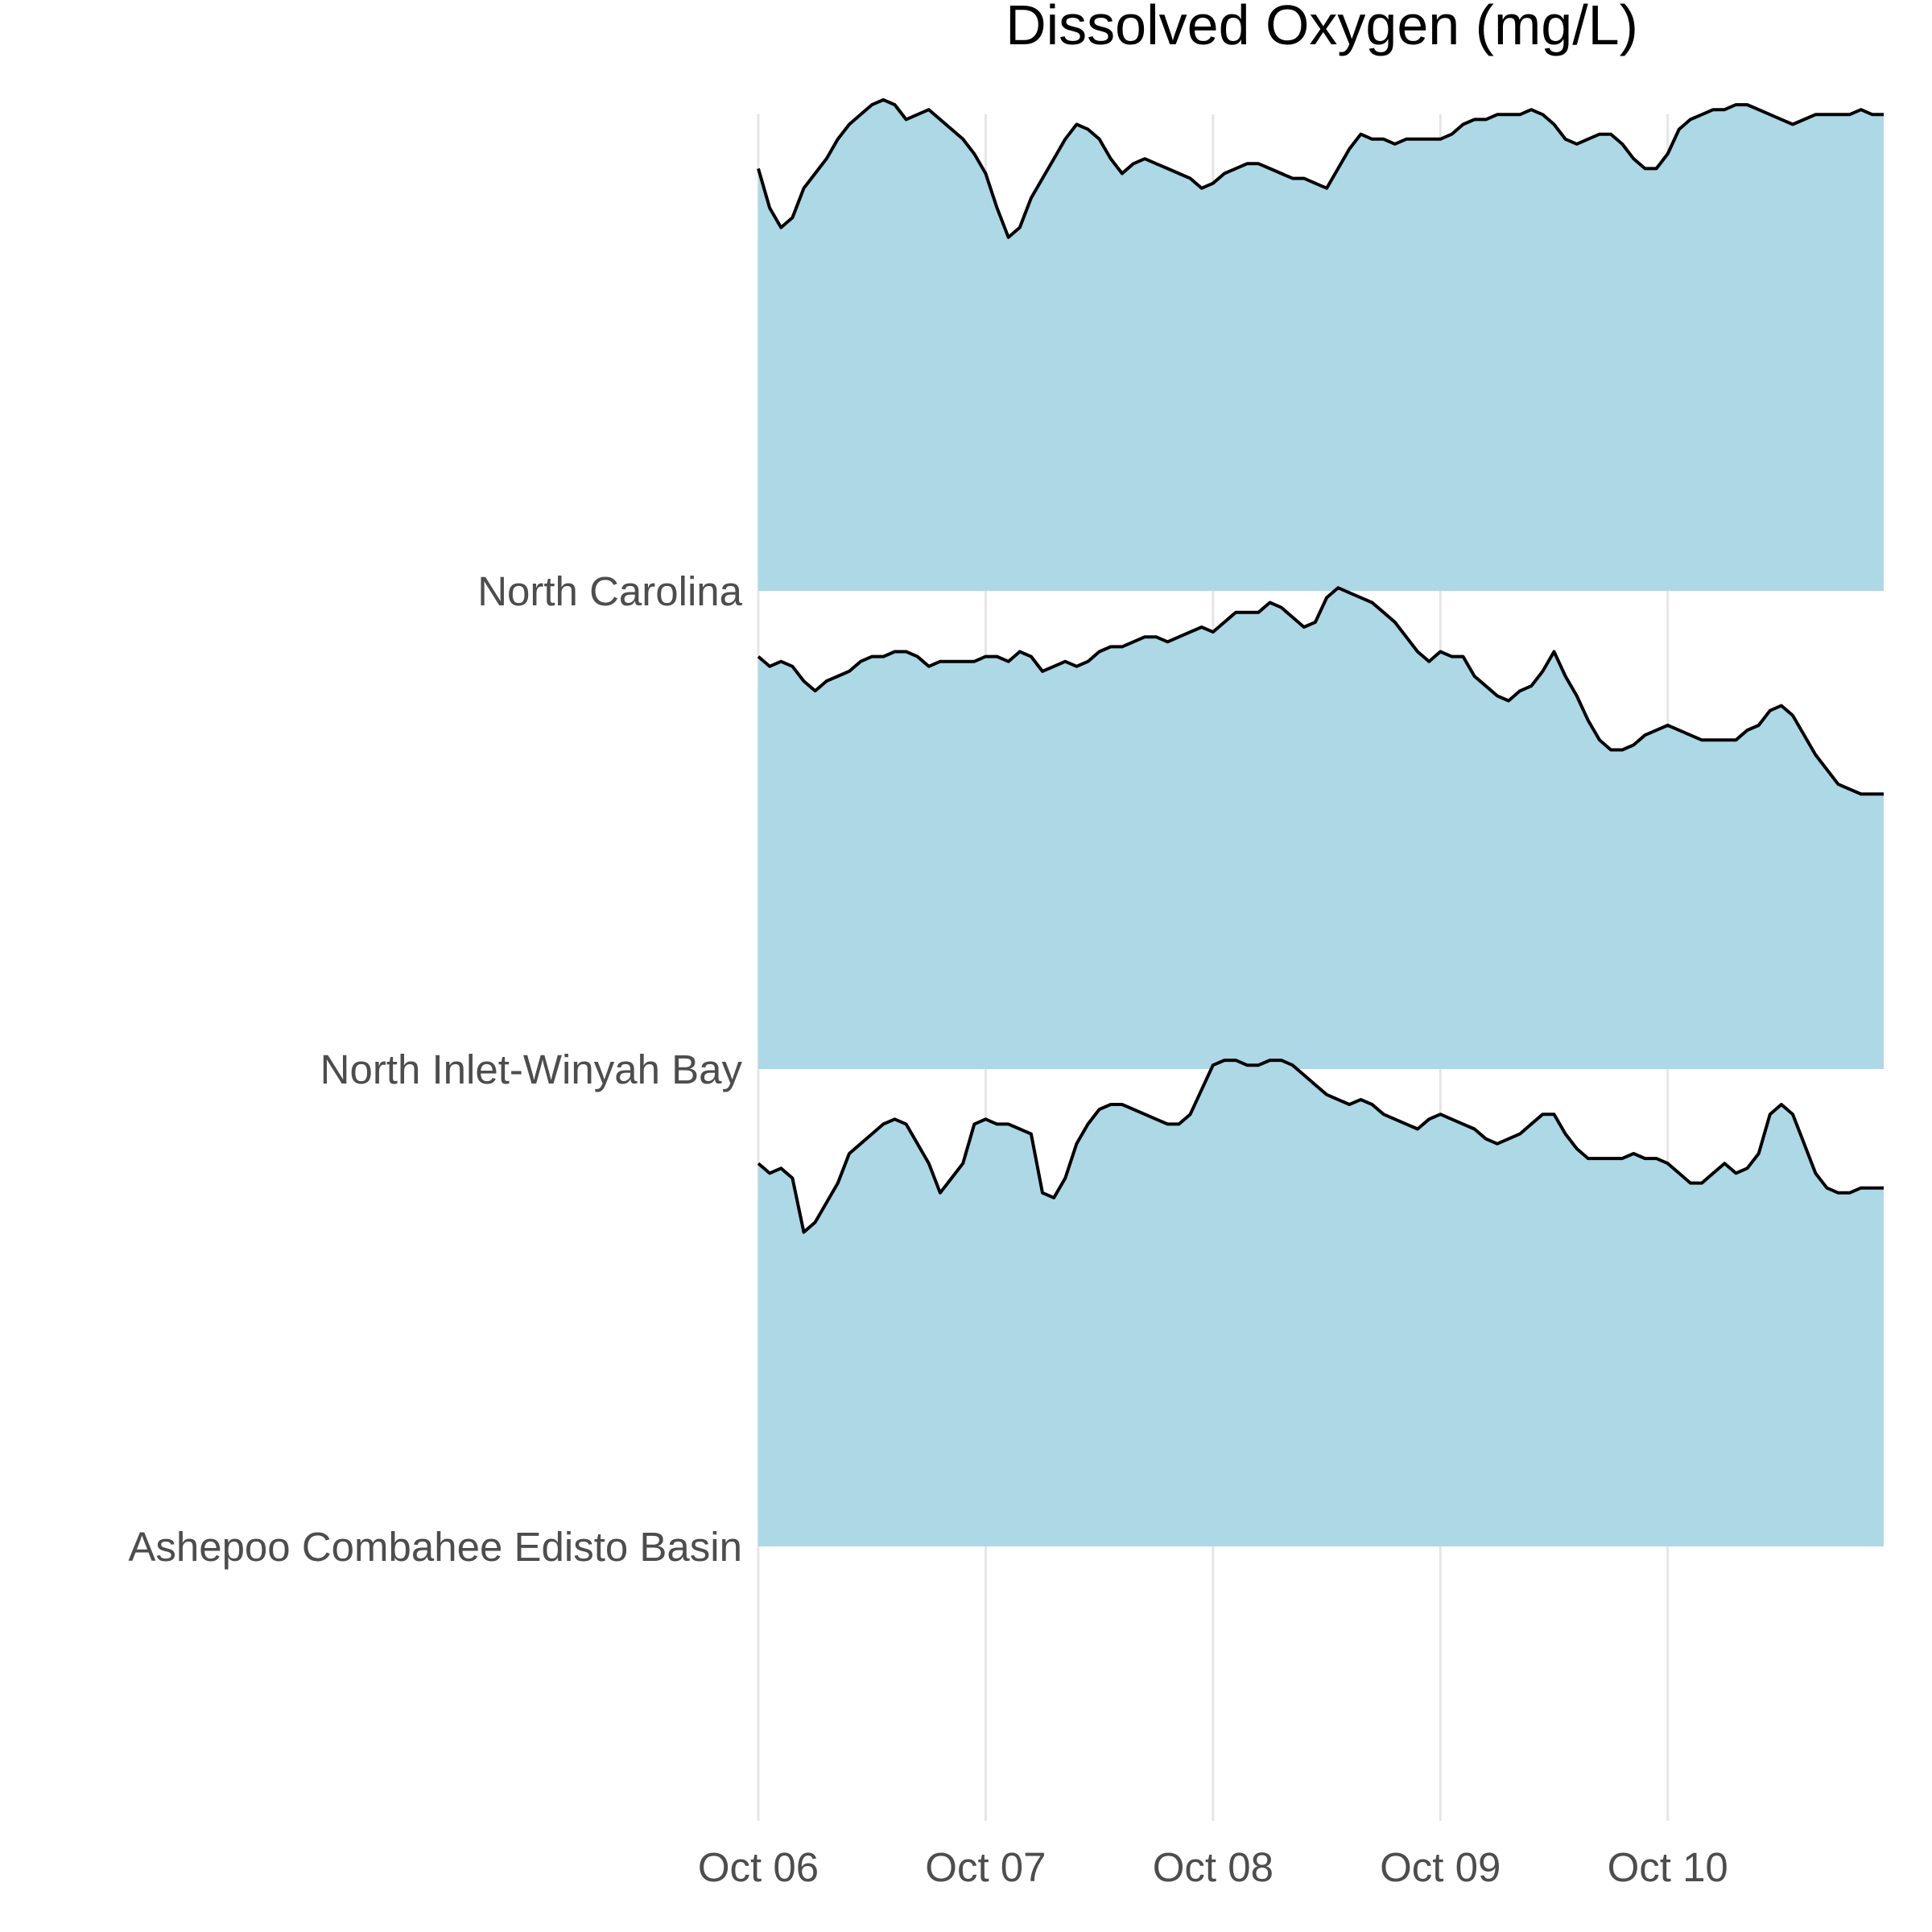  Describe the element at coordinates (1321, 28) in the screenshot. I see `chart-title: Dissolved Oxygen (mg/L)` at that location.